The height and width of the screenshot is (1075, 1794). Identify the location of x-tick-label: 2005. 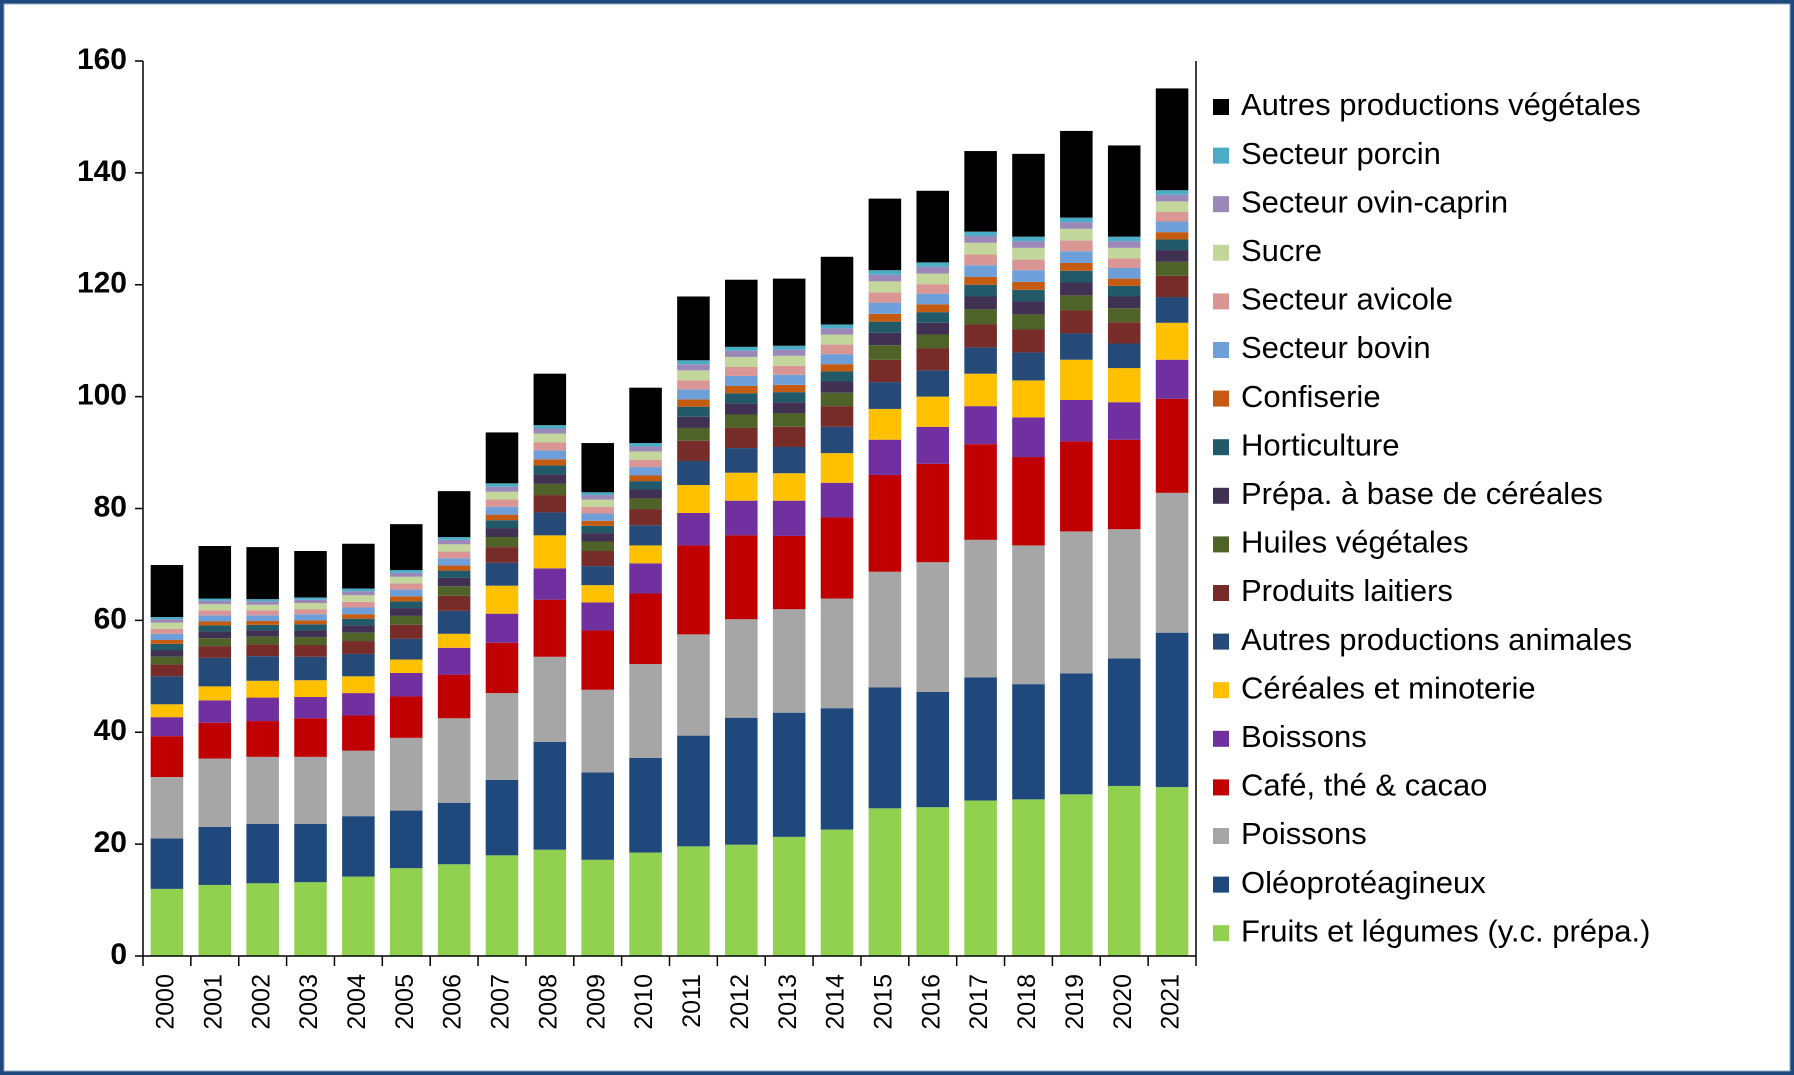
(405, 1002).